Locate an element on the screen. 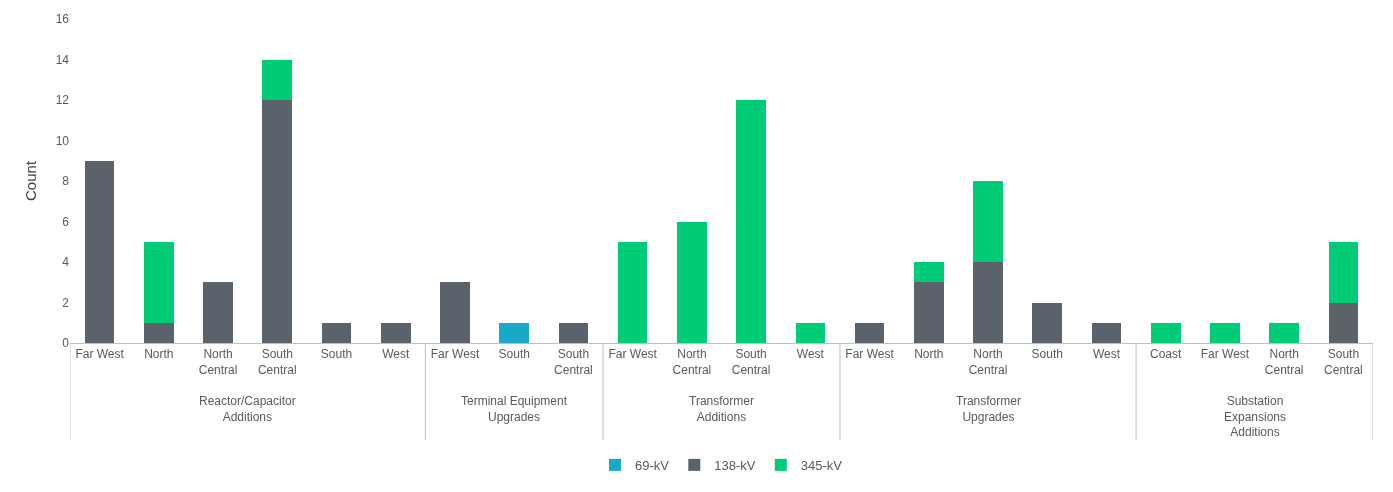 The width and height of the screenshot is (1393, 492). y-tick-label: 16 is located at coordinates (62, 19).